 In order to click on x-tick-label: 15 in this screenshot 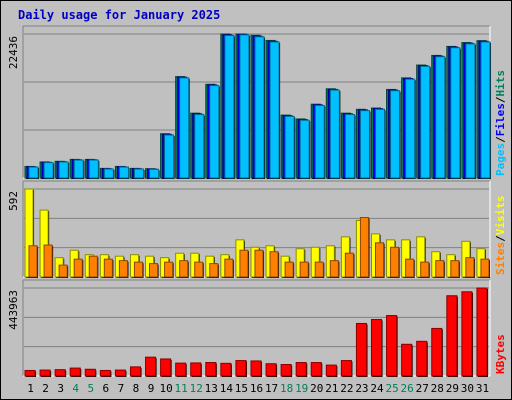, I will do `click(241, 388)`.